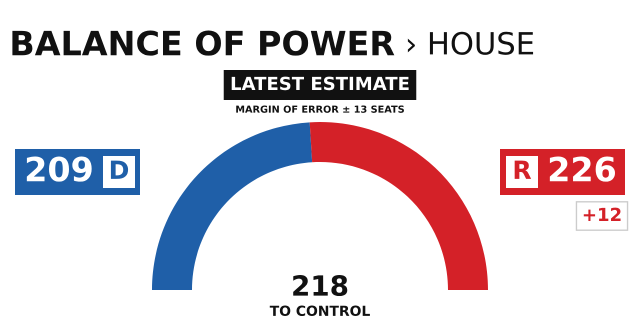 The height and width of the screenshot is (336, 640). I want to click on chart-subtitle: › HOUSE, so click(471, 43).